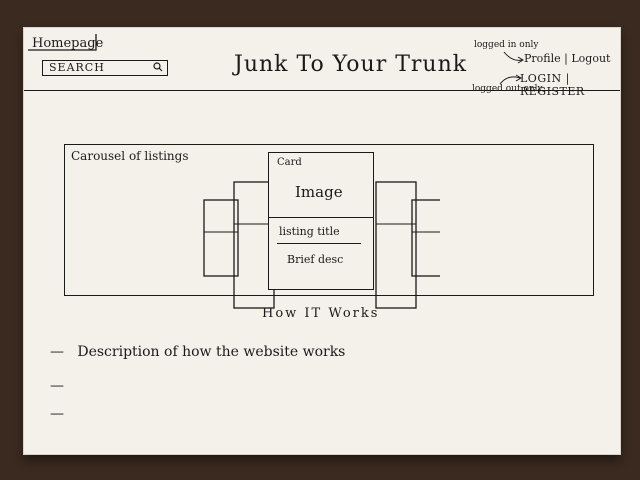 This screenshot has height=480, width=640. Describe the element at coordinates (319, 192) in the screenshot. I see `card-image: Image` at that location.